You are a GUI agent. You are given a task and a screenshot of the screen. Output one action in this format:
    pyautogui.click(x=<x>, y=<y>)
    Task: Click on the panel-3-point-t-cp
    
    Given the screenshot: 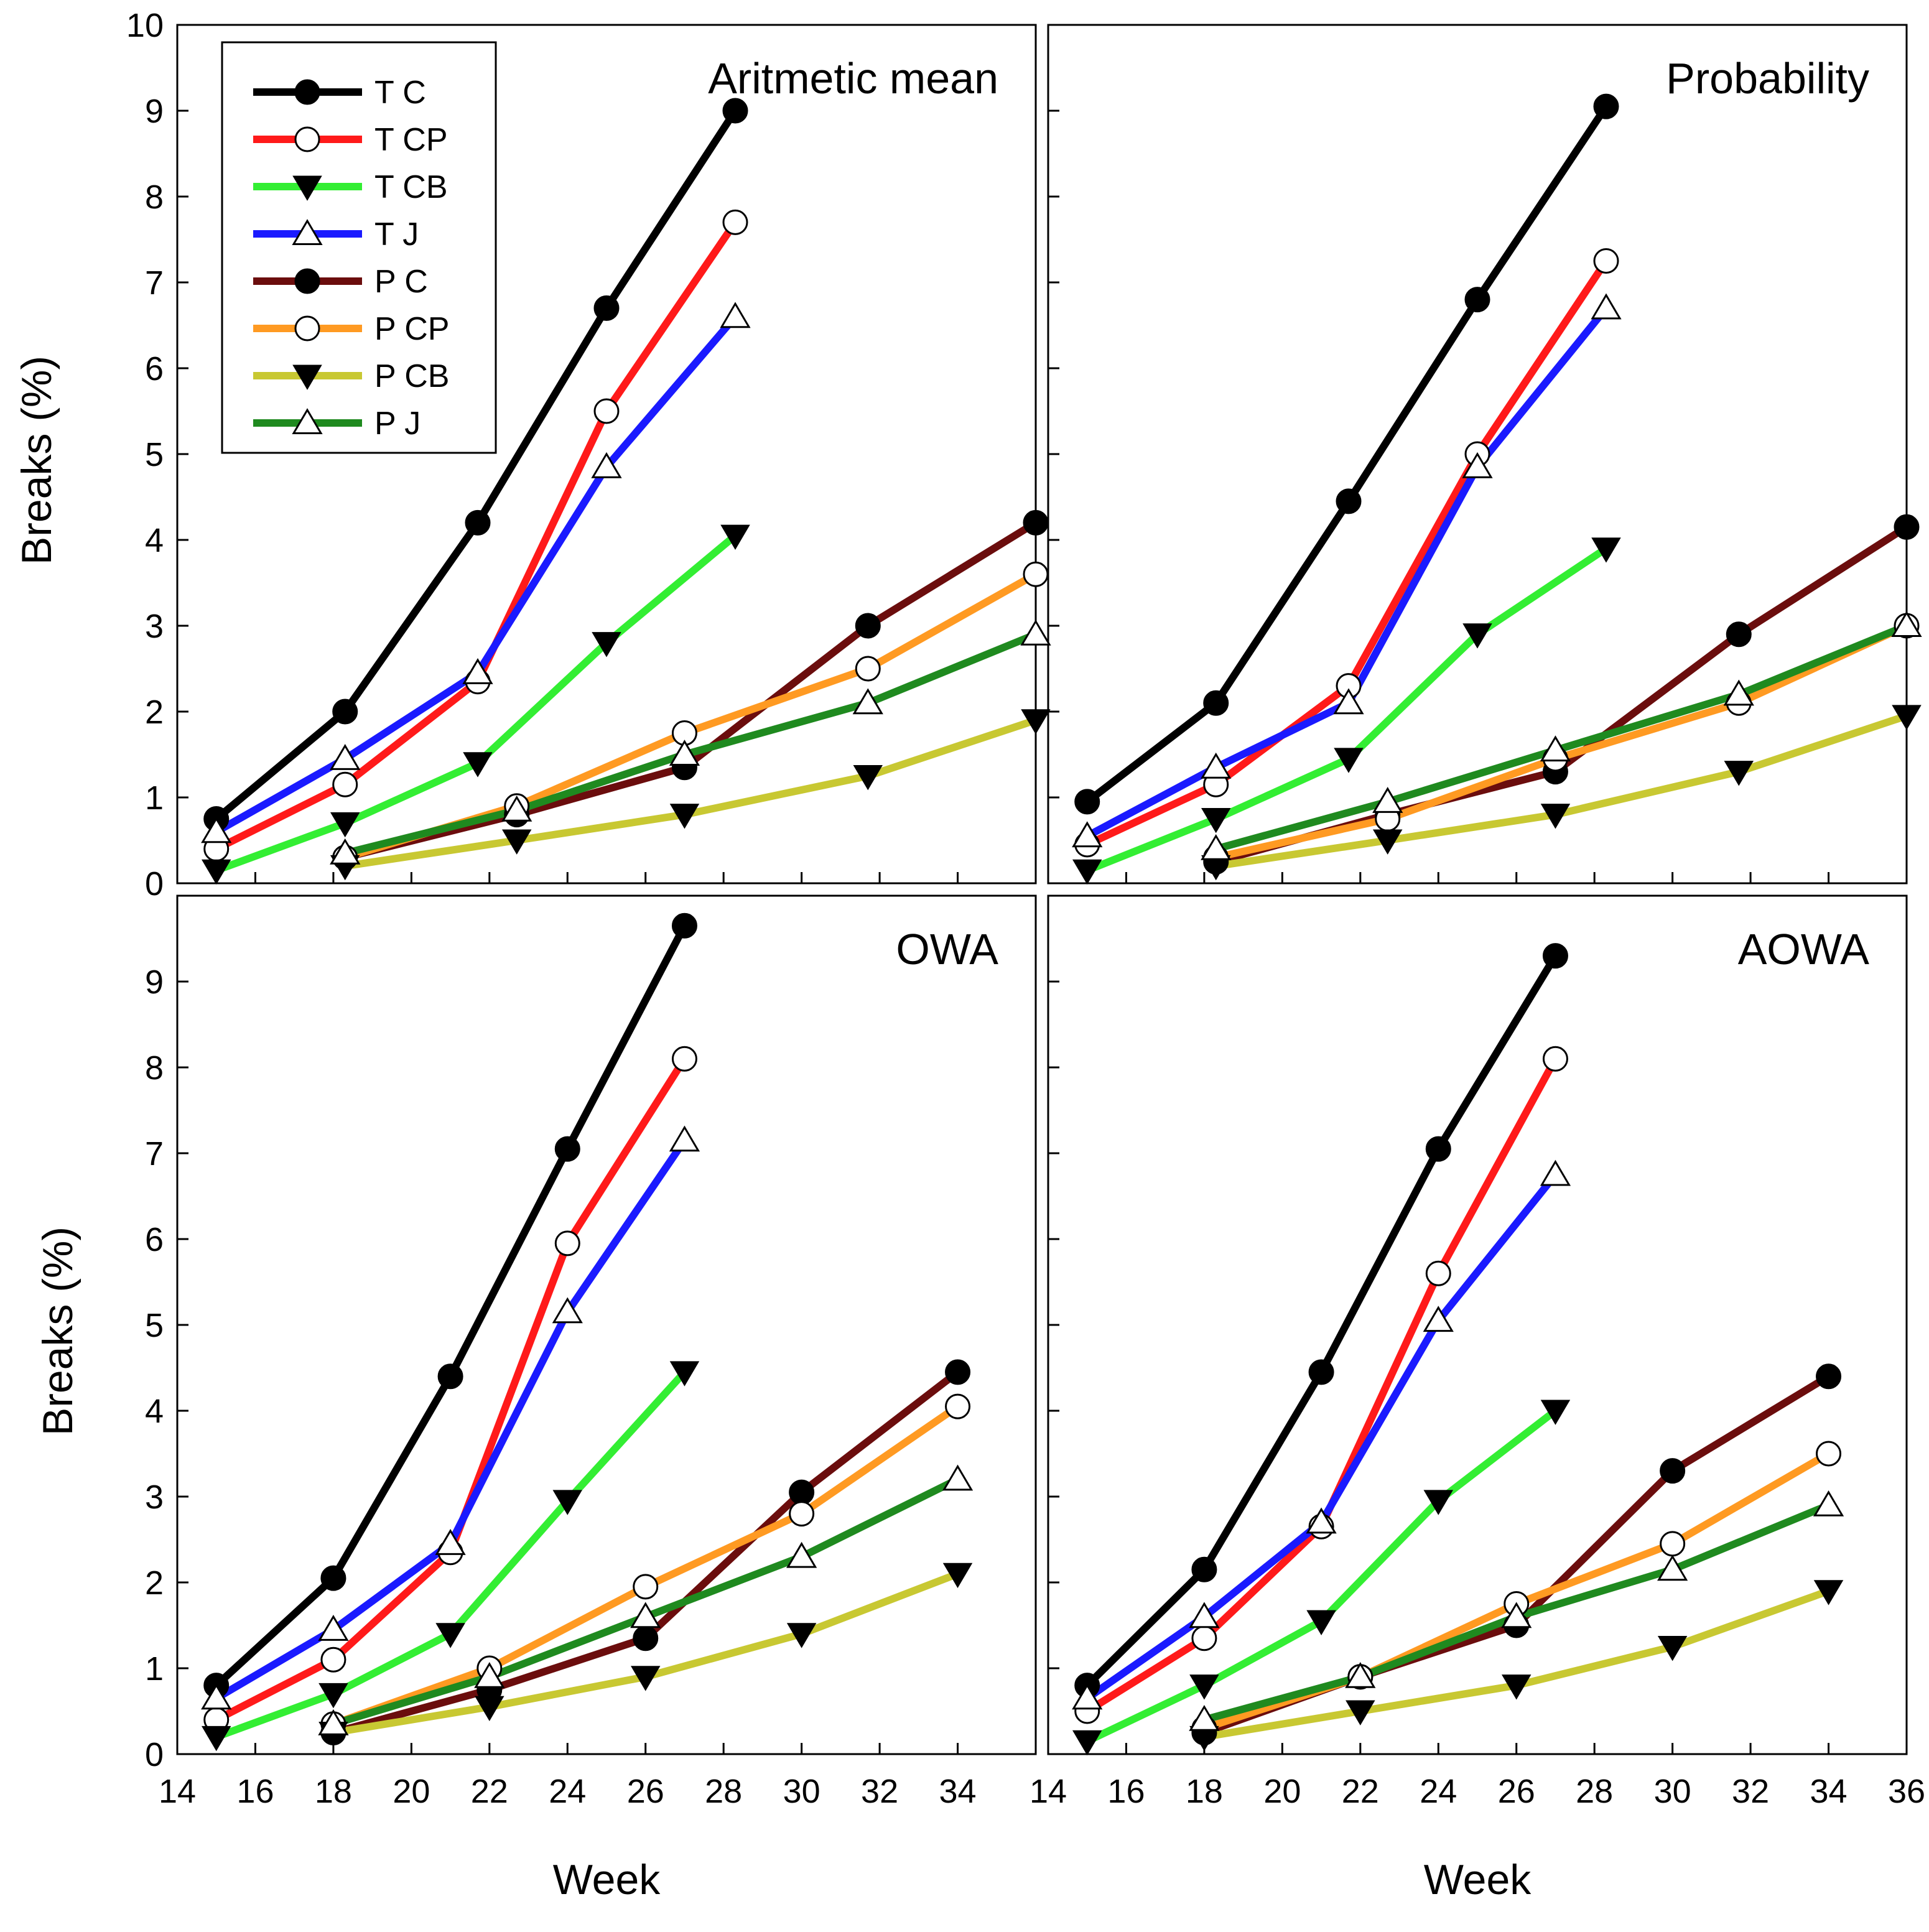 What is the action you would take?
    pyautogui.click(x=333, y=1659)
    